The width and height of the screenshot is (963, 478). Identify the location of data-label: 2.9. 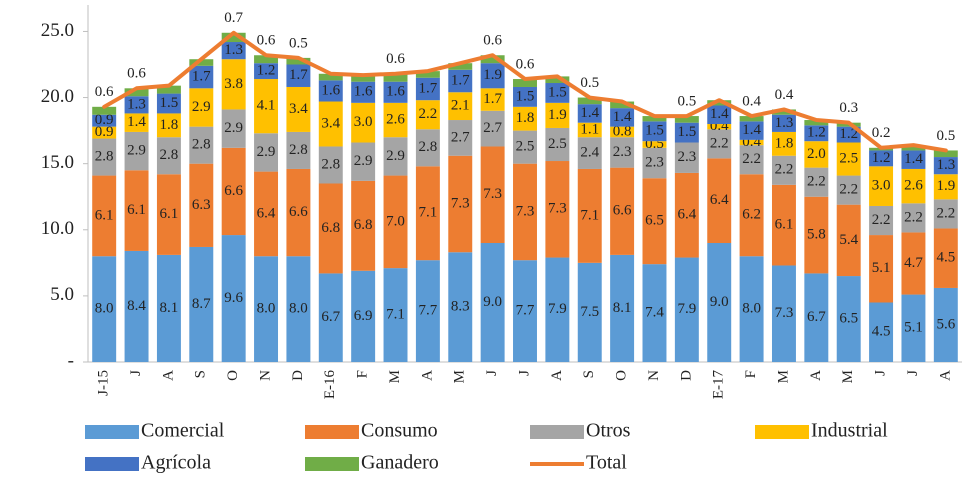
(266, 152).